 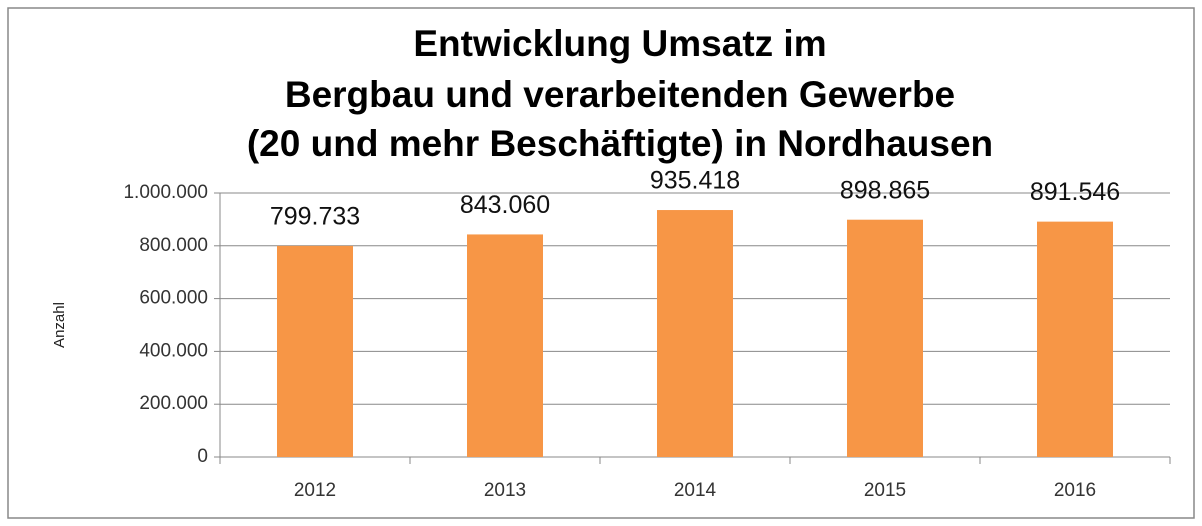 I want to click on chart-title: Entwicklung Umsatz im, so click(x=619, y=43).